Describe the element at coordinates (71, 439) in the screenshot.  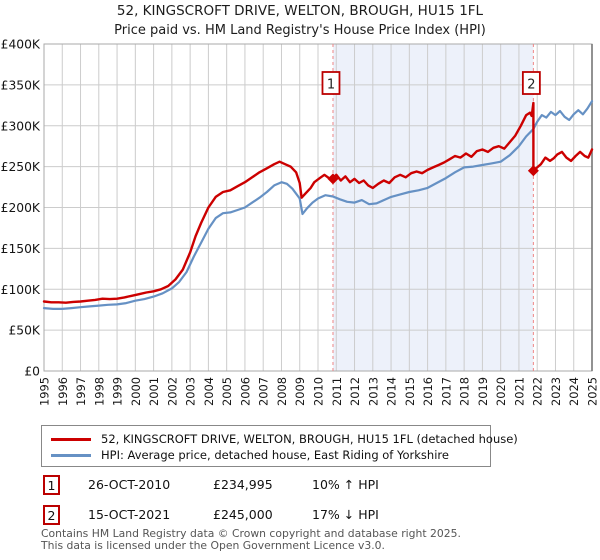
I see `property-line-swatch` at that location.